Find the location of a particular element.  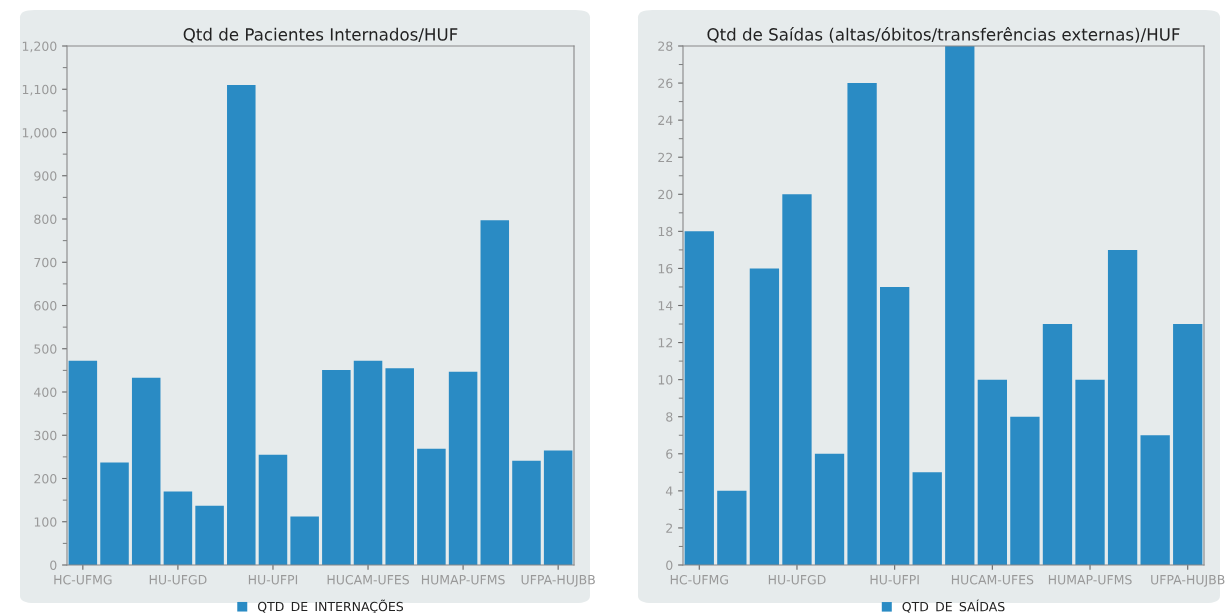

y-tick-label: 900 is located at coordinates (45, 176).